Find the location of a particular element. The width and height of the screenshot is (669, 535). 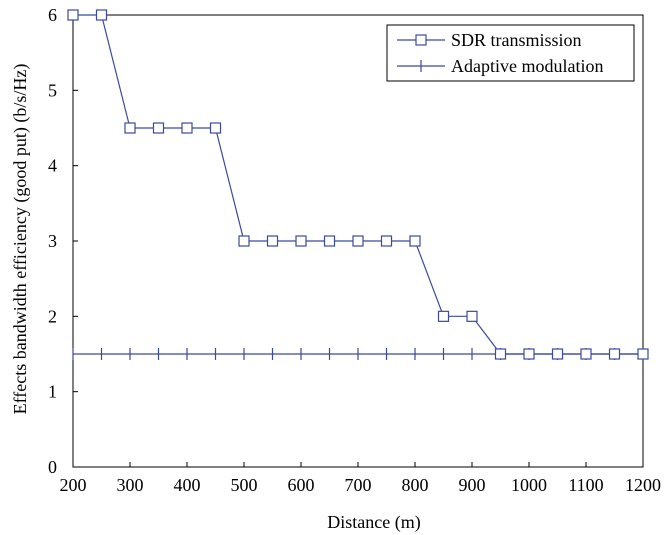

legend-label: SDR transmission is located at coordinates (516, 40).